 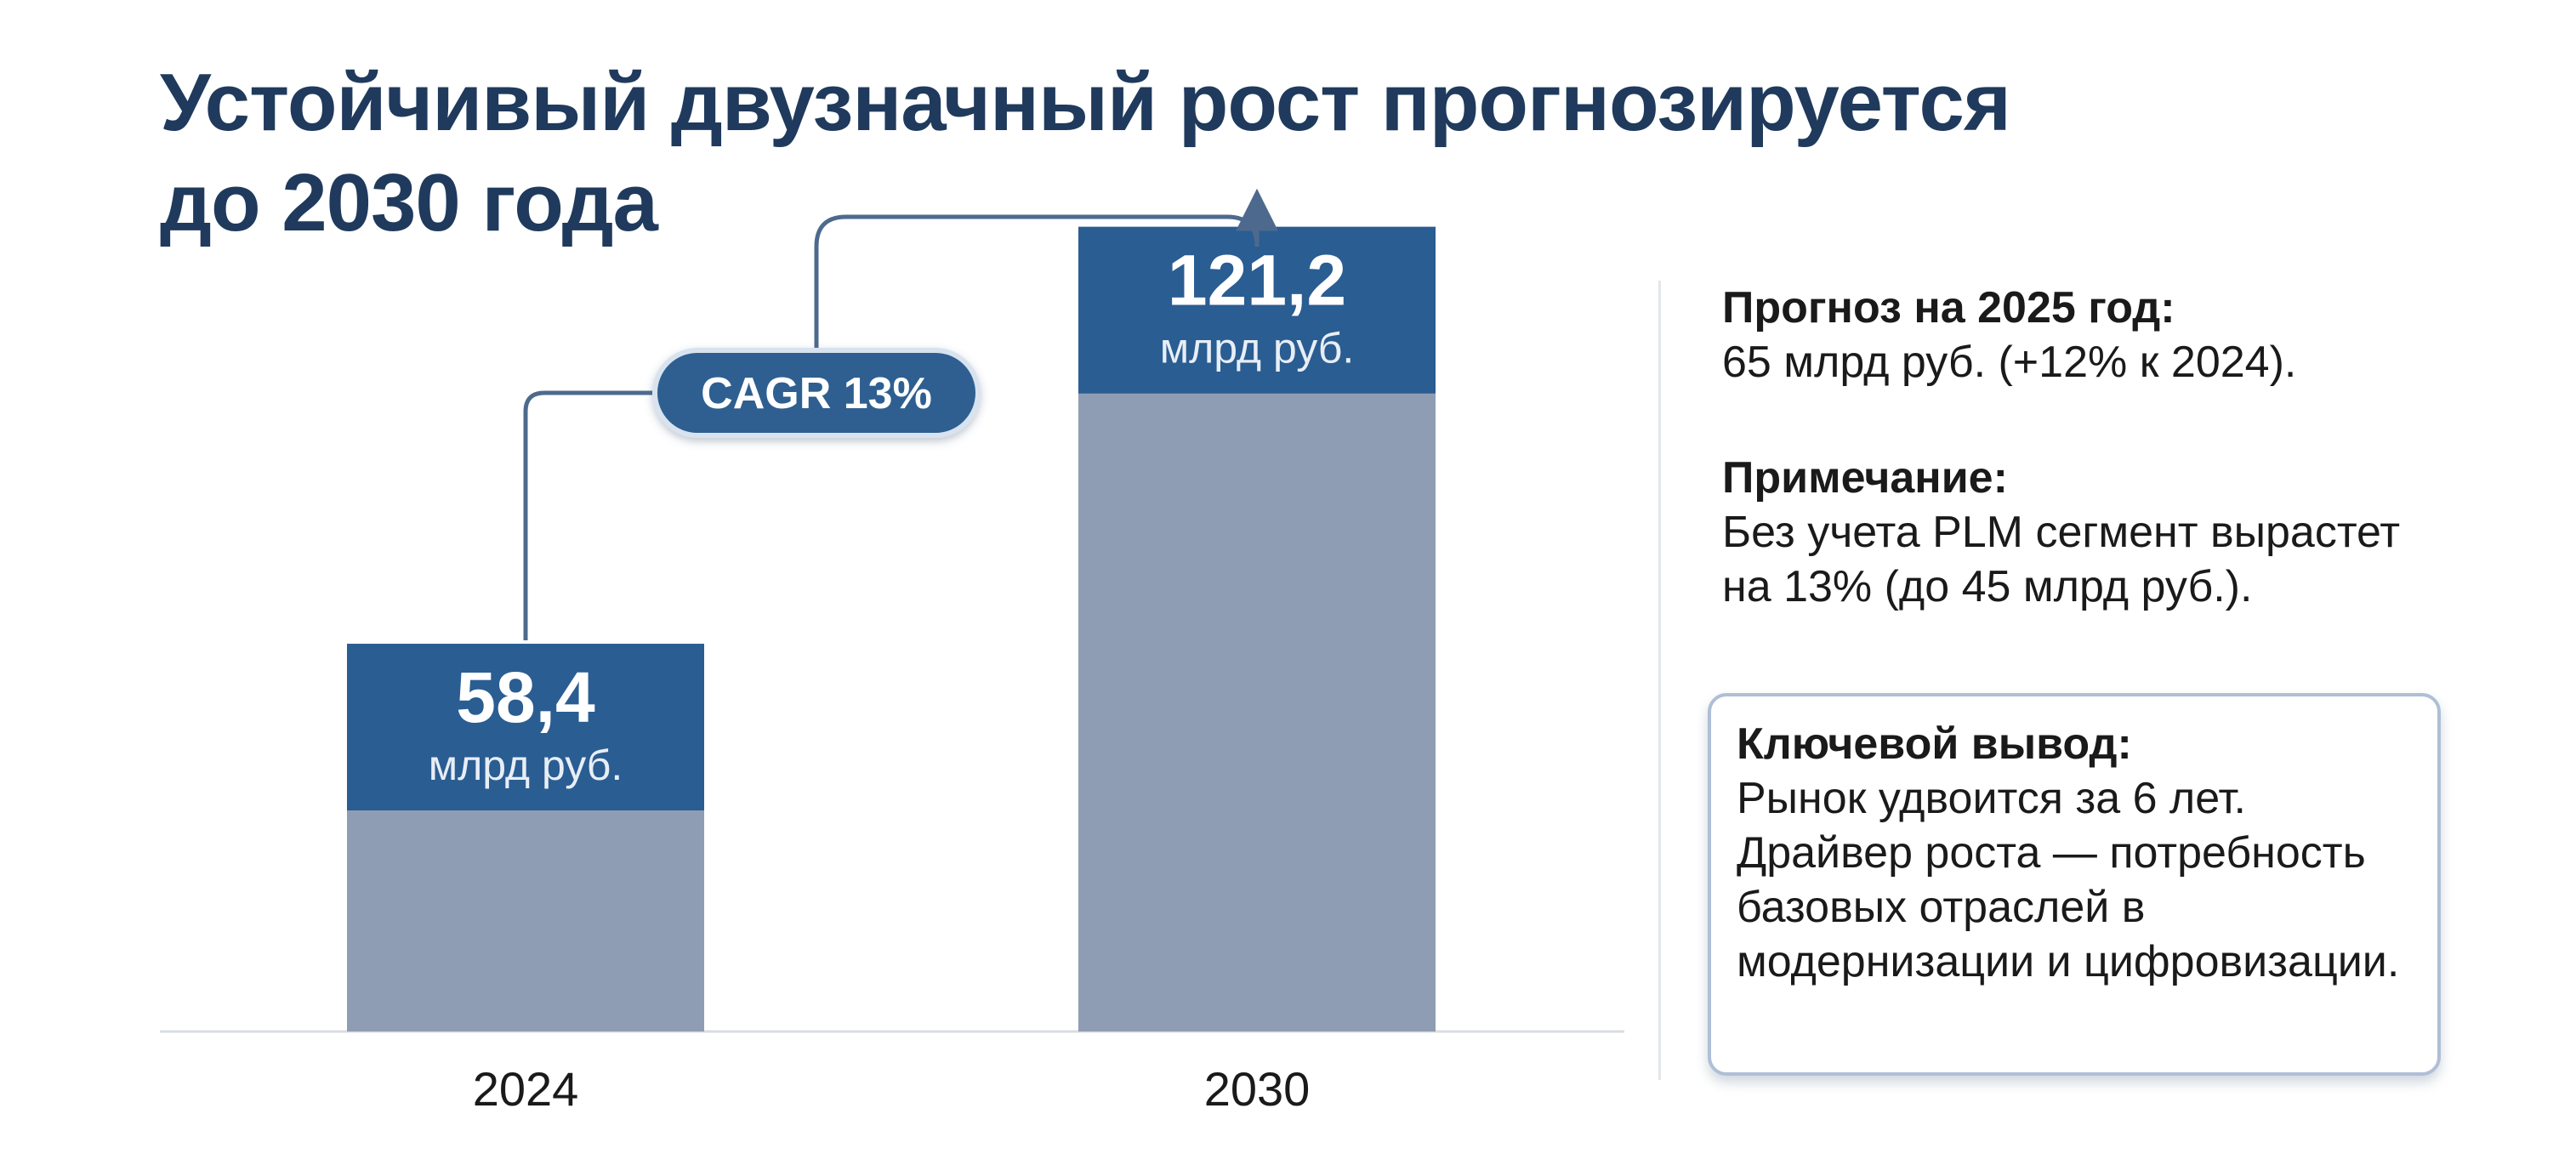 I want to click on forecast-text: 65 млрд руб. (+12% к 2024)., so click(x=2009, y=362).